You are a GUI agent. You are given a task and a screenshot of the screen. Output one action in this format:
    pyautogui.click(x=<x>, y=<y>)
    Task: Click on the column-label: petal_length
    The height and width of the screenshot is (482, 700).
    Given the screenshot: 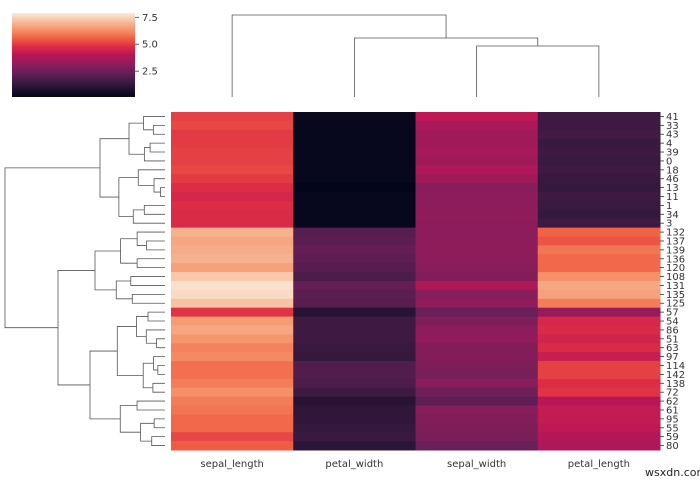 What is the action you would take?
    pyautogui.click(x=599, y=464)
    